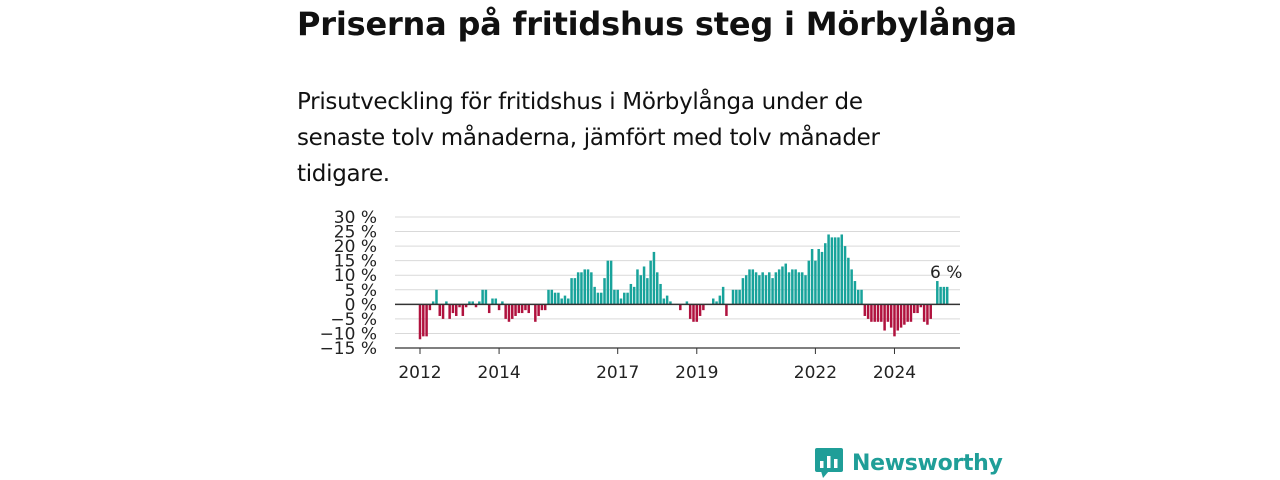  I want to click on y-tick-label: 10 %, so click(355, 276).